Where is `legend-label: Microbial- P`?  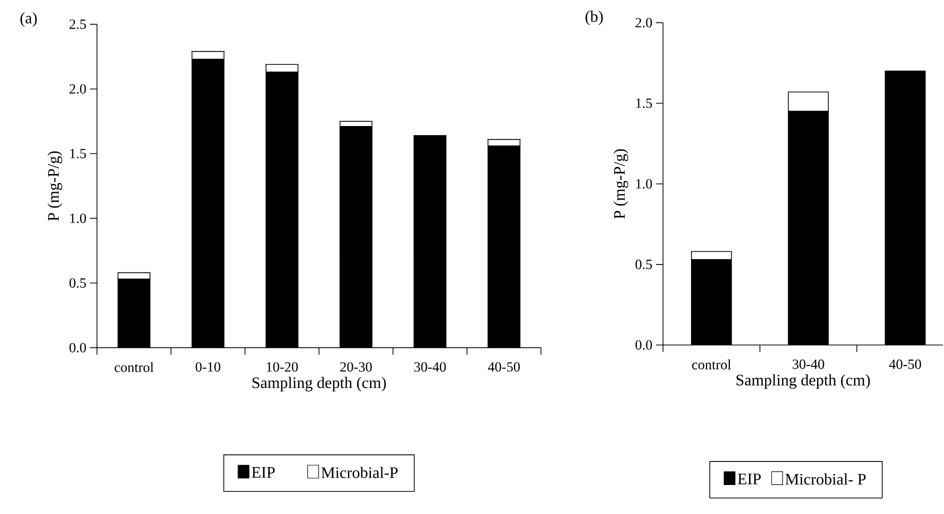
legend-label: Microbial- P is located at coordinates (825, 479).